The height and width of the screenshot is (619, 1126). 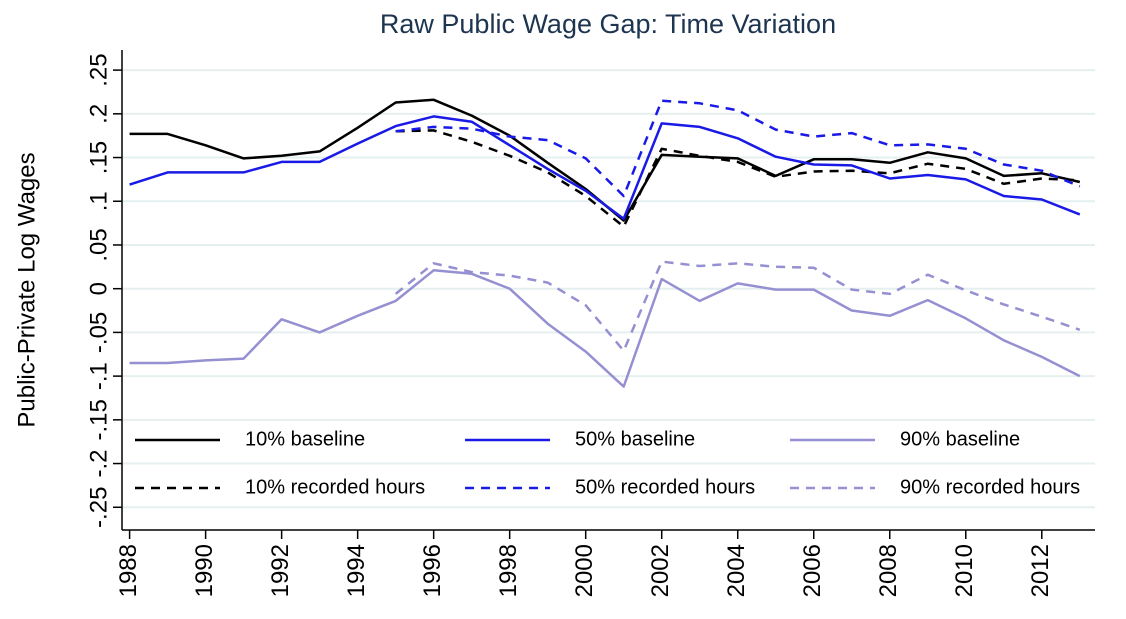 What do you see at coordinates (98, 114) in the screenshot?
I see `y-tick-label: .2` at bounding box center [98, 114].